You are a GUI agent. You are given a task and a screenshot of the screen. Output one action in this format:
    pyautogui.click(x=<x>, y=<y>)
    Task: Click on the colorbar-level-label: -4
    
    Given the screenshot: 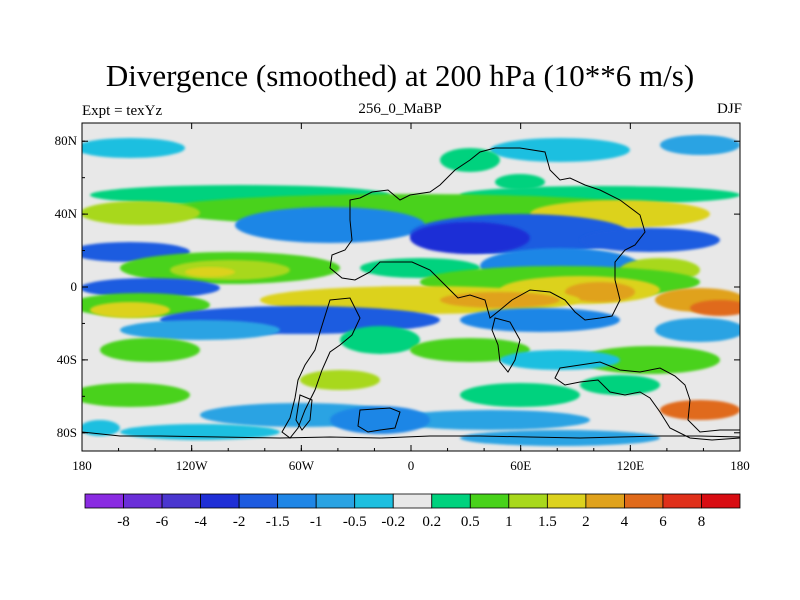 What is the action you would take?
    pyautogui.click(x=200, y=522)
    